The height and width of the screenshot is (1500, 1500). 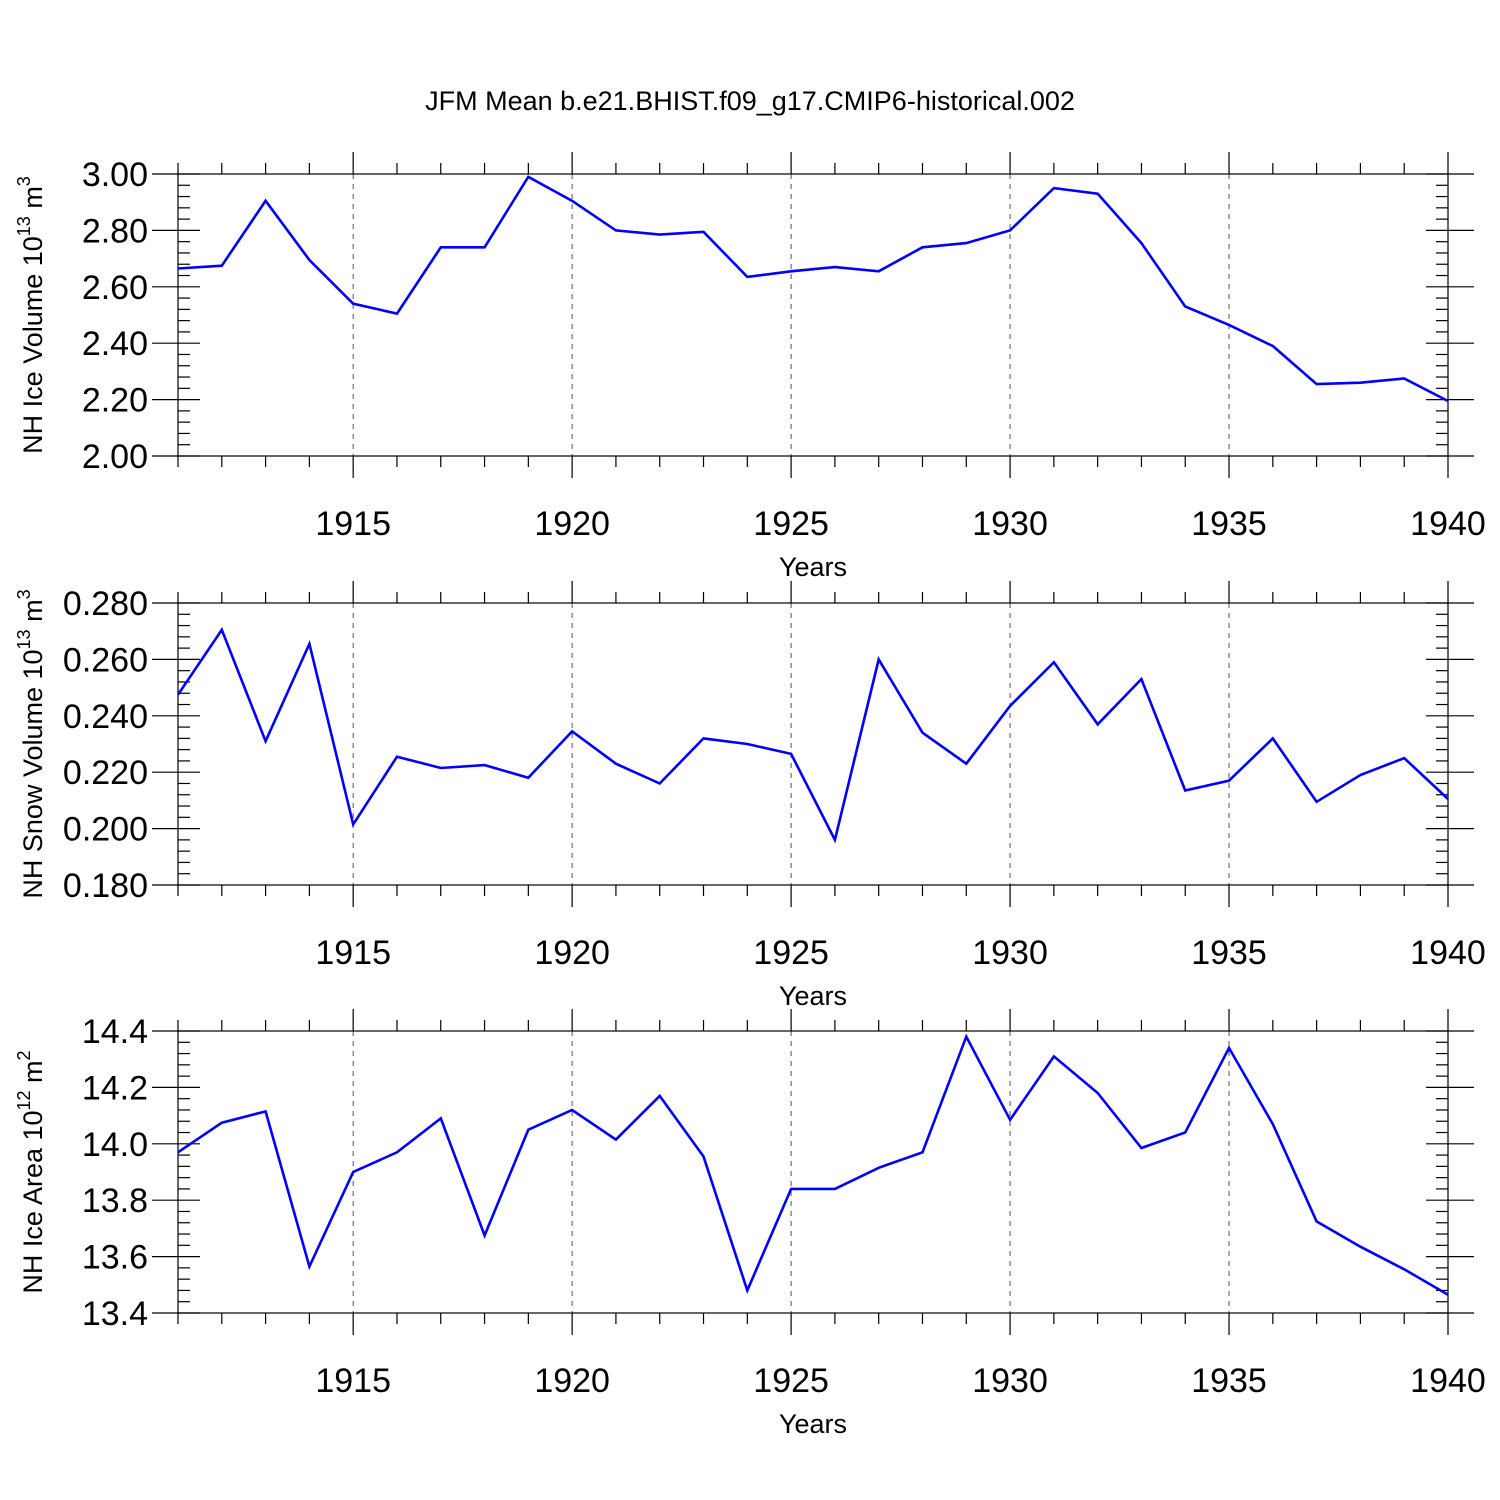 I want to click on y-axis-label: NH Snow Volume 1013 m3, so click(x=31, y=743).